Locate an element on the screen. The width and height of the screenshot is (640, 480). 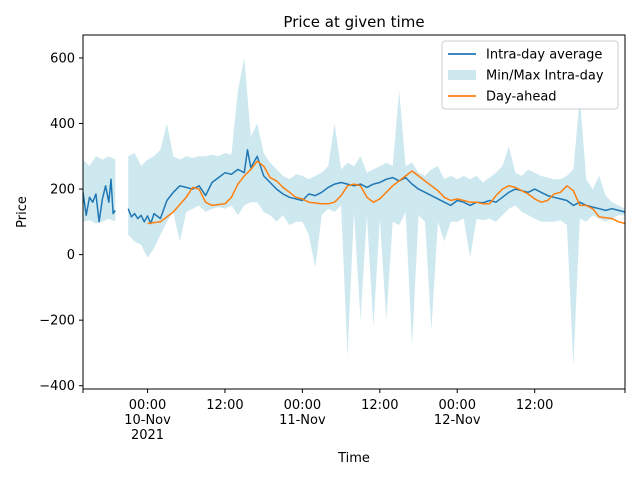
x-axis-label: Time is located at coordinates (353, 458).